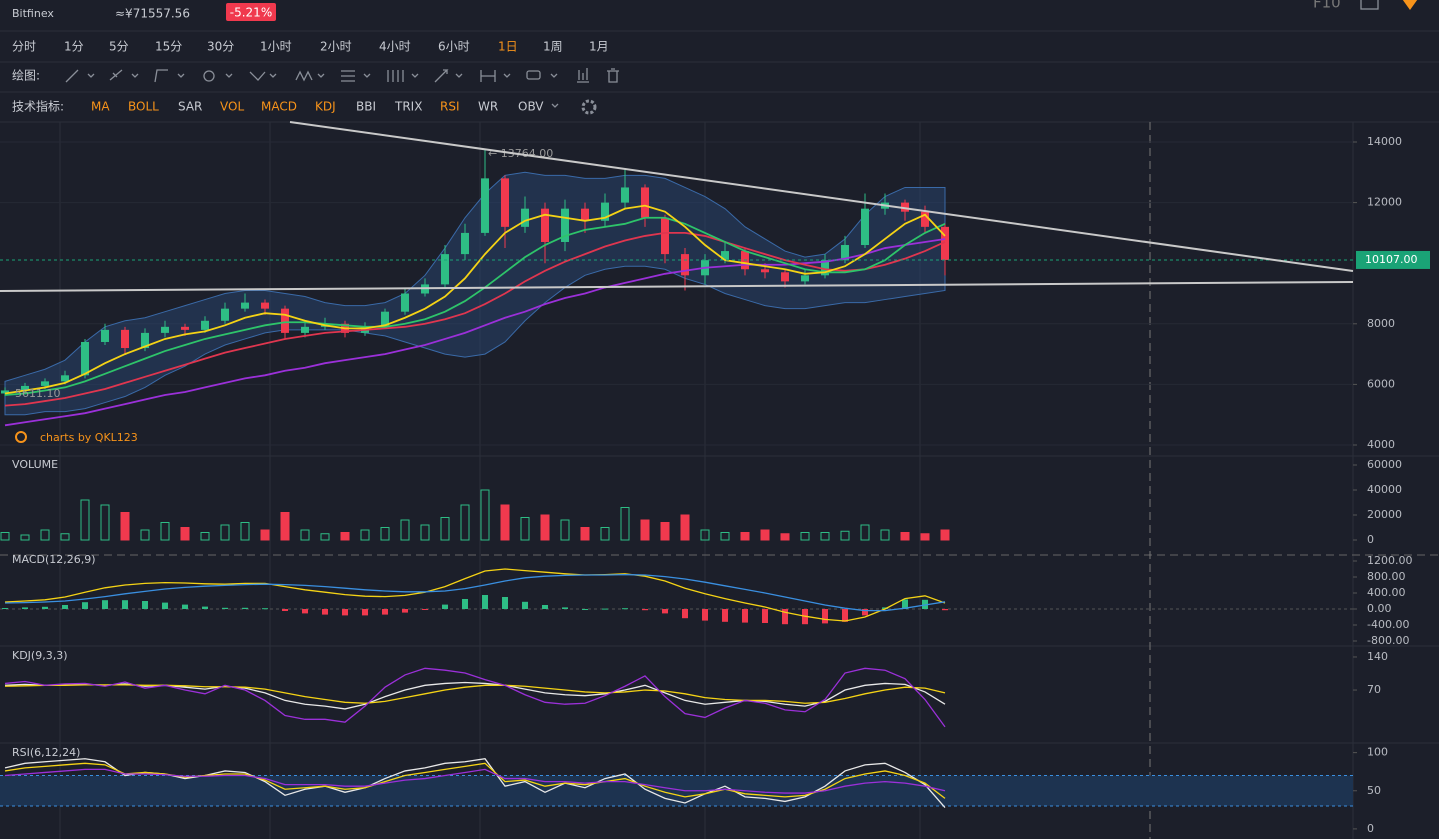 This screenshot has width=1439, height=839. Describe the element at coordinates (1388, 624) in the screenshot. I see `y-tick-label: -400.00` at that location.